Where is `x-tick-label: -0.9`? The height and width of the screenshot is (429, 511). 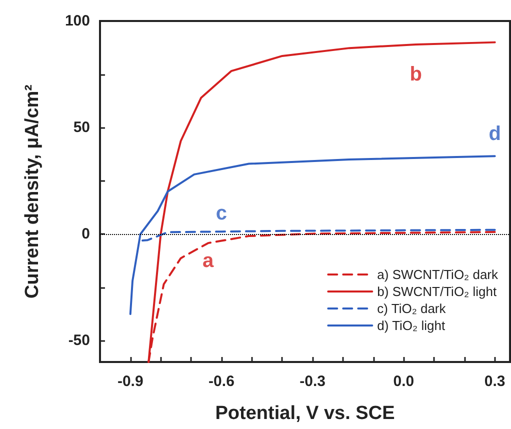 x-tick-label: -0.9 is located at coordinates (130, 381).